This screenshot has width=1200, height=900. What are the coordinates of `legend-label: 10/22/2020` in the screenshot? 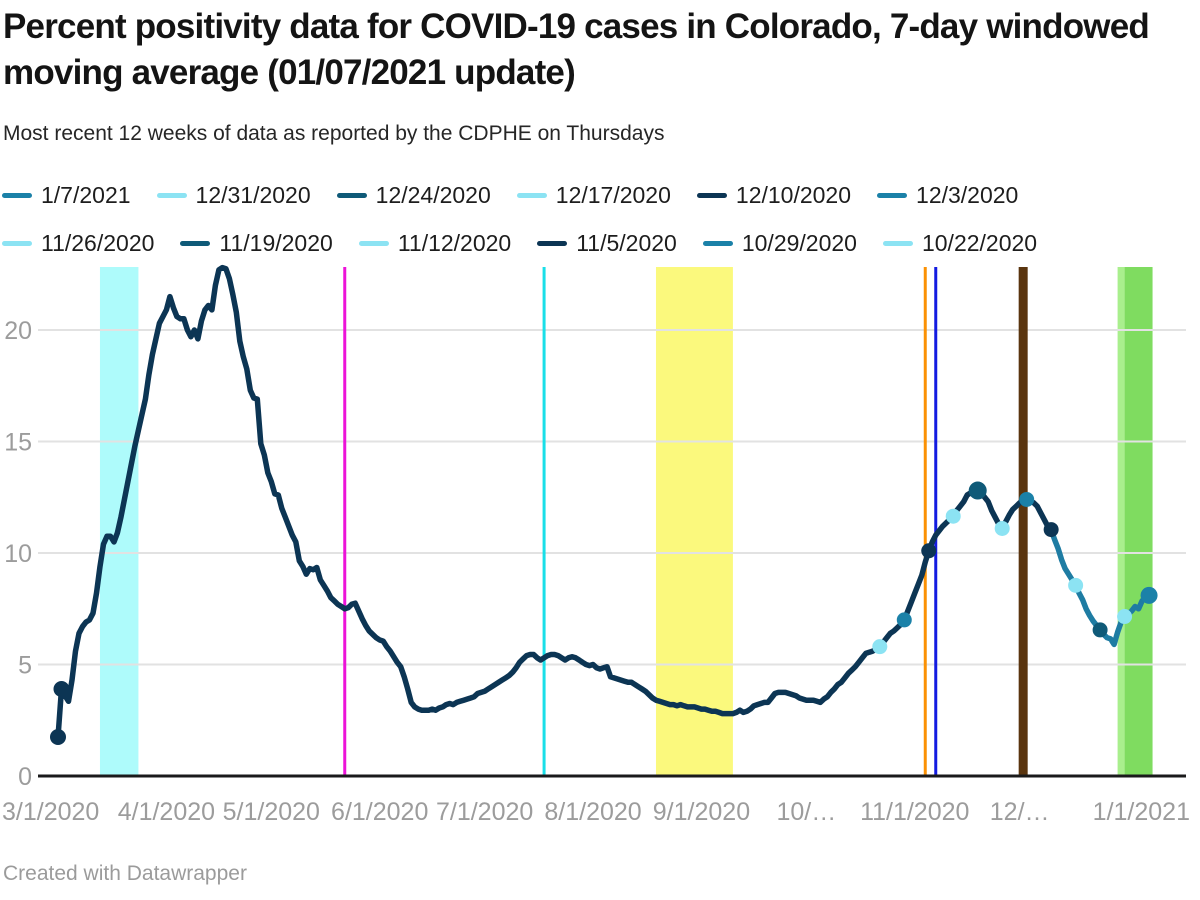 It's located at (979, 243).